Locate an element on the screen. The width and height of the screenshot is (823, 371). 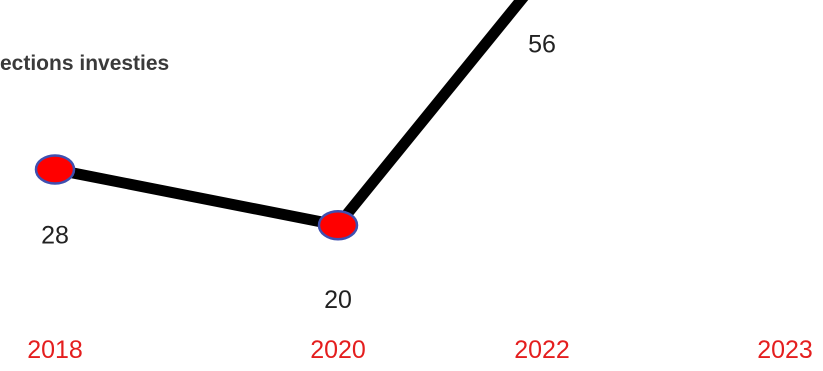
data-label: 20 is located at coordinates (338, 300).